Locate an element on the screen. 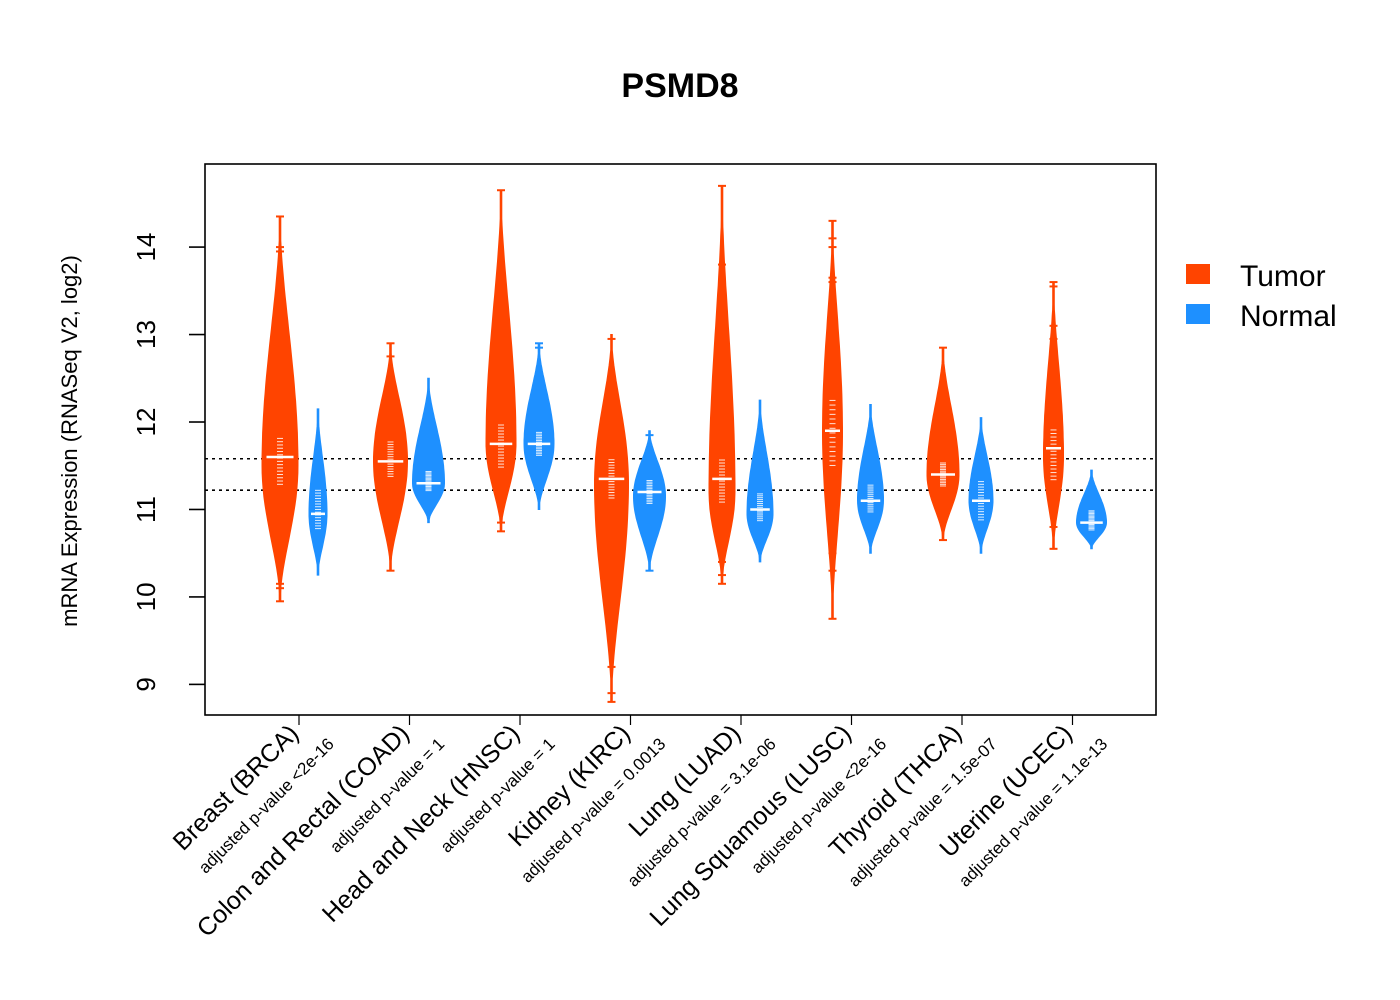  y-tick-label: 11 is located at coordinates (146, 509).